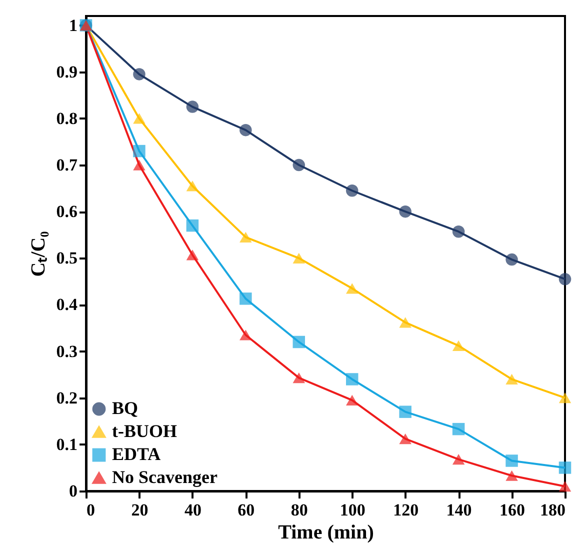 The image size is (581, 560). Describe the element at coordinates (193, 510) in the screenshot. I see `x-tick-label: 40` at that location.